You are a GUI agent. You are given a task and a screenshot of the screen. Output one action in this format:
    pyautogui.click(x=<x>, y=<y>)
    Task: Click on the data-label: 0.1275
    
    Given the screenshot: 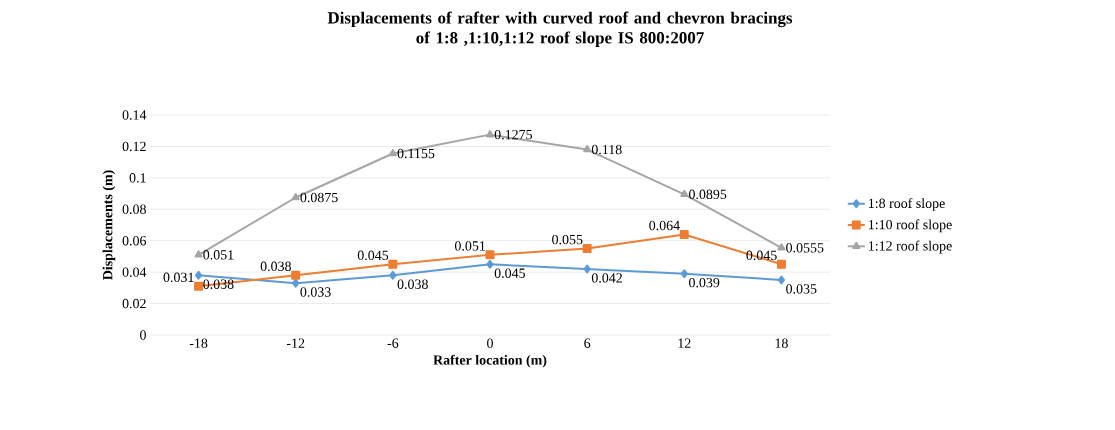 What is the action you would take?
    pyautogui.click(x=513, y=134)
    